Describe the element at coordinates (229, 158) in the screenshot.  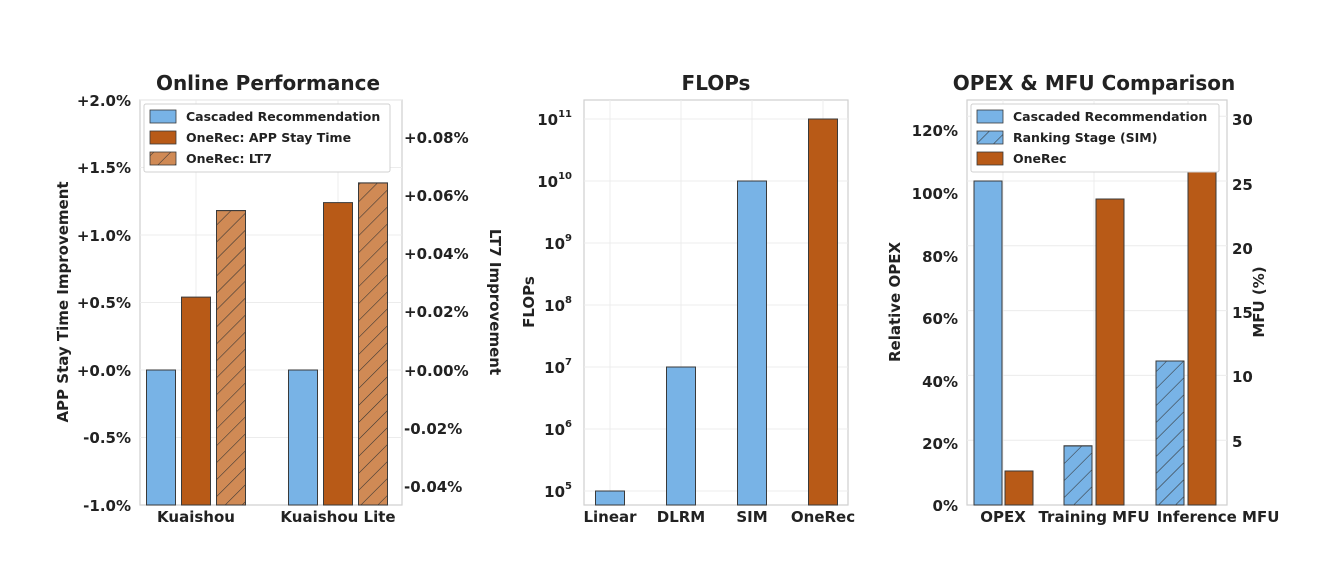
I see `legend-label: OneRec: LT7` at that location.